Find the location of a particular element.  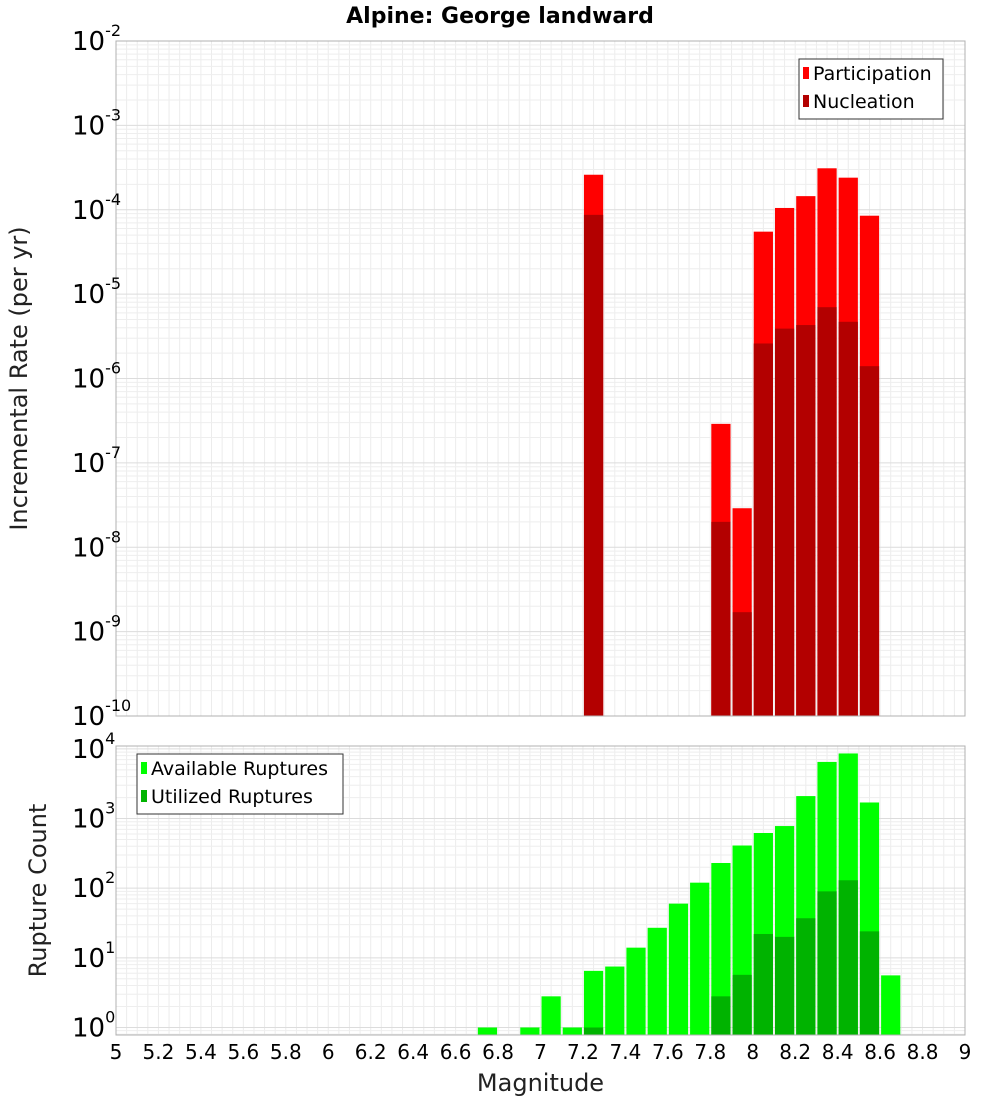

x-tick-label: 8.6 is located at coordinates (880, 1052).